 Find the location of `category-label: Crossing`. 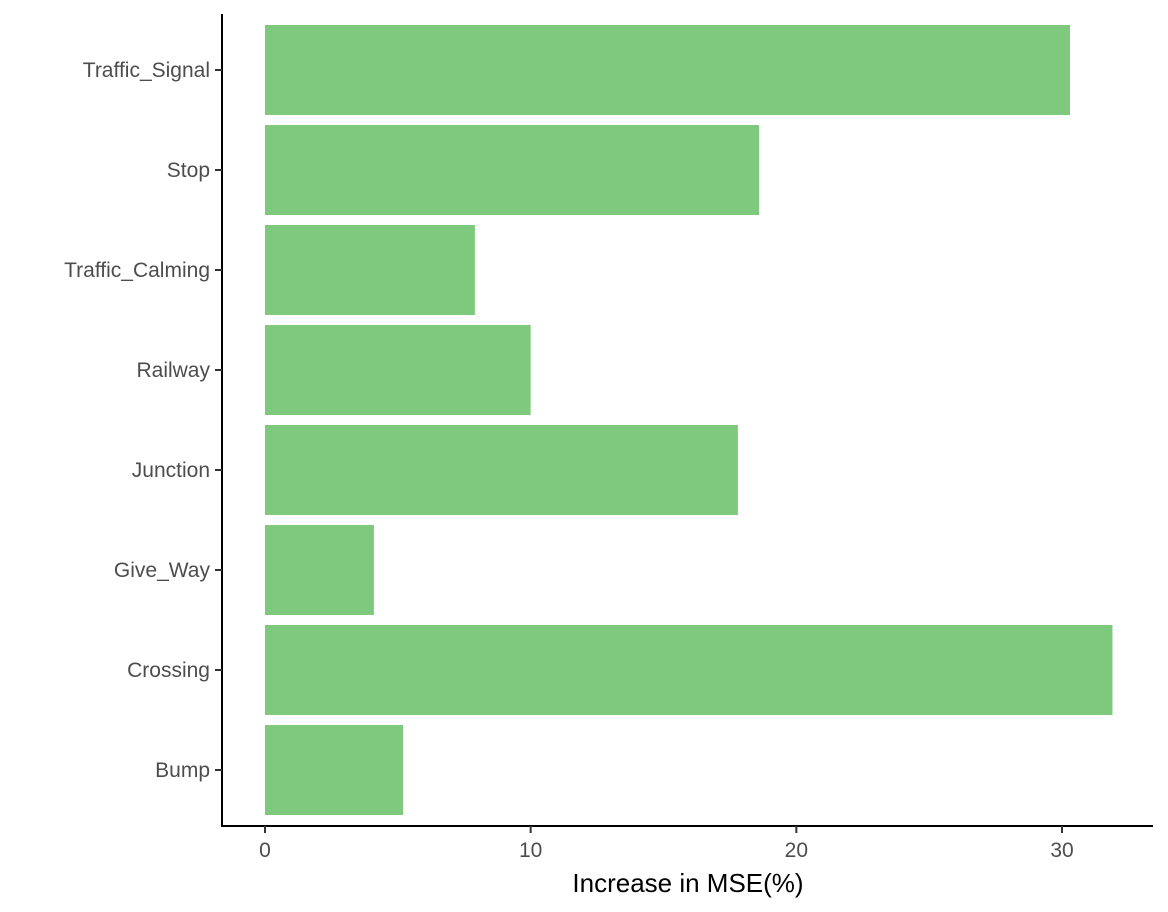

category-label: Crossing is located at coordinates (168, 670).